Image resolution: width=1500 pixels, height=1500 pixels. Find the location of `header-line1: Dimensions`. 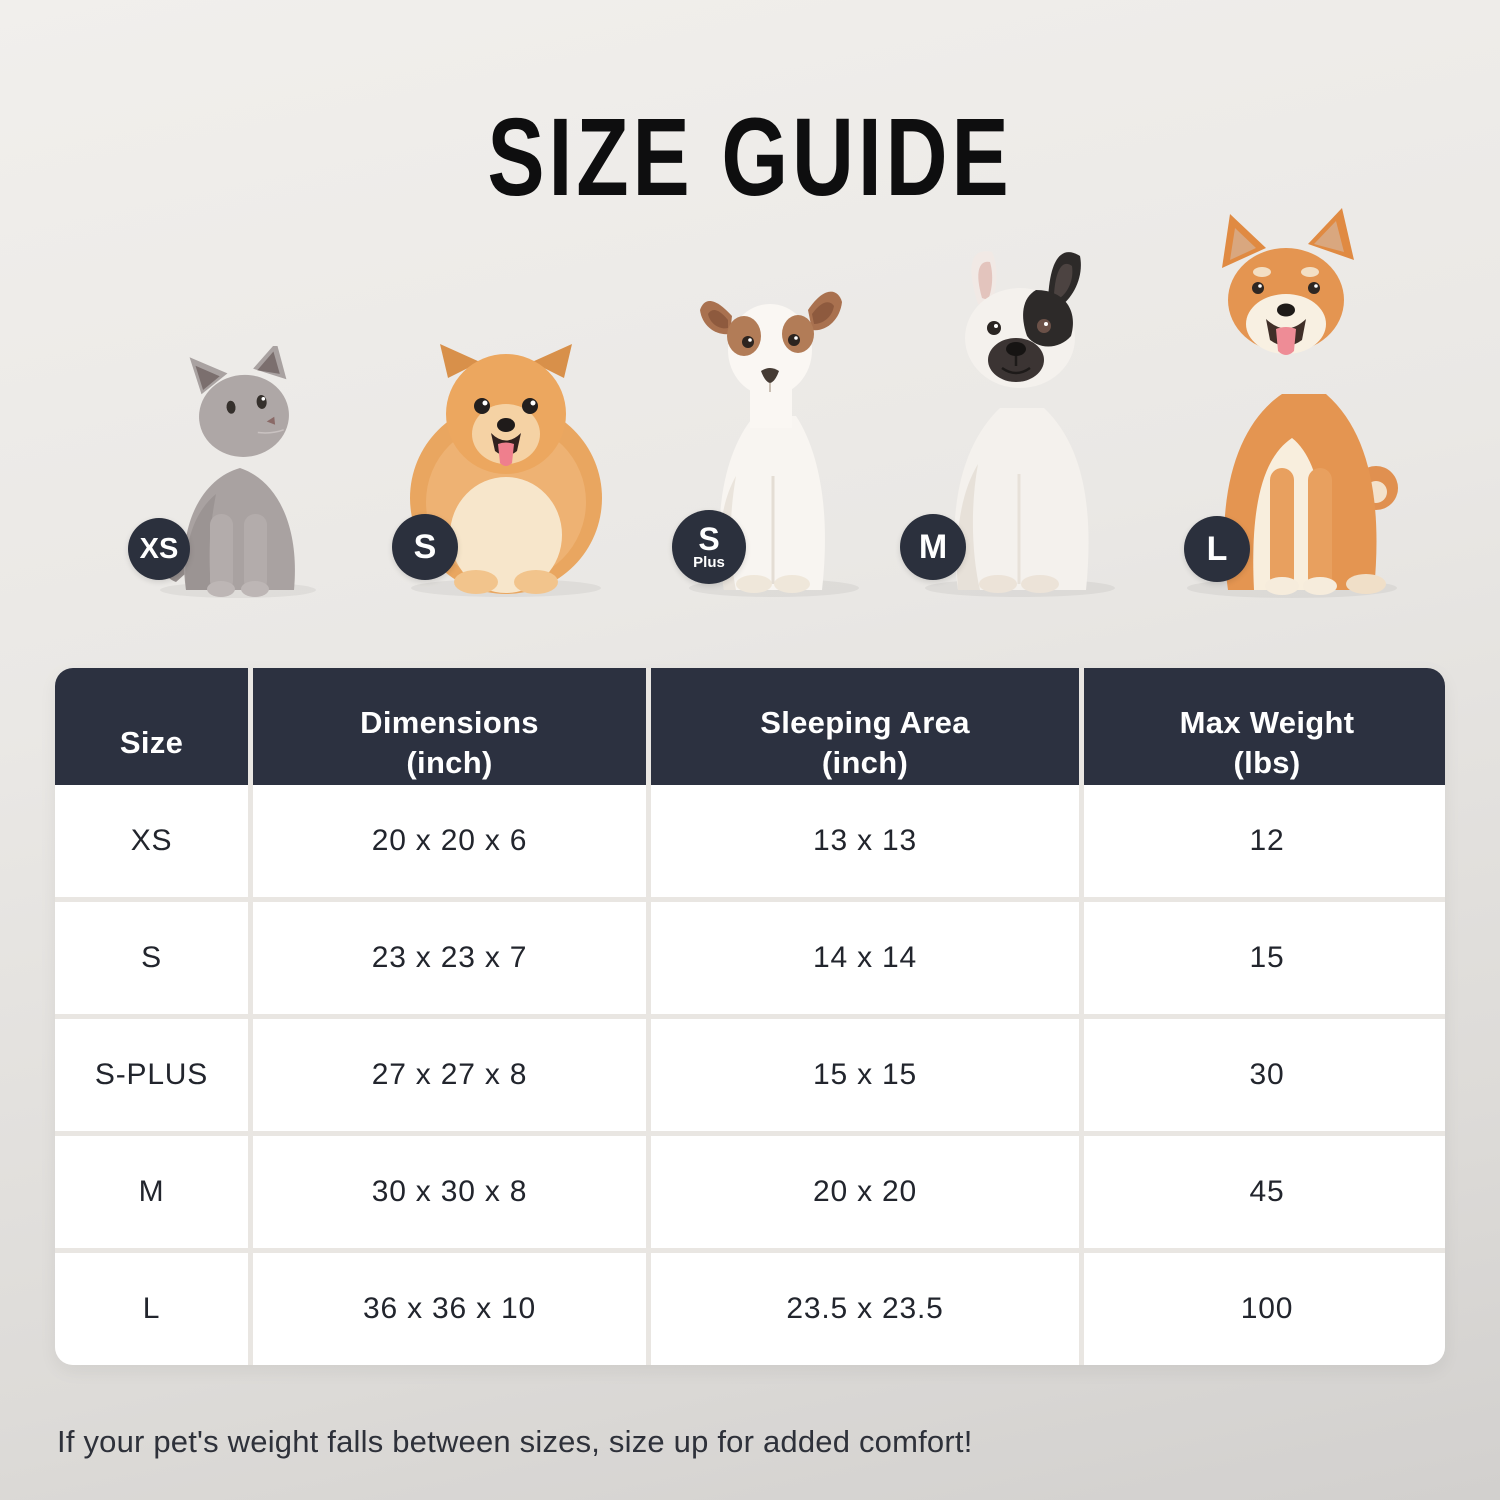

header-line1: Dimensions is located at coordinates (449, 722).